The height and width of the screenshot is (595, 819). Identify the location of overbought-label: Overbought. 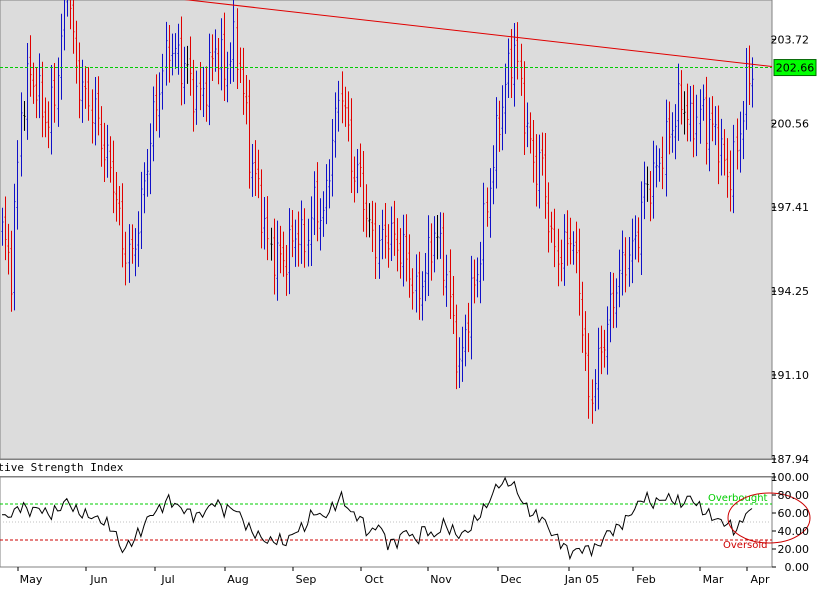
(738, 498).